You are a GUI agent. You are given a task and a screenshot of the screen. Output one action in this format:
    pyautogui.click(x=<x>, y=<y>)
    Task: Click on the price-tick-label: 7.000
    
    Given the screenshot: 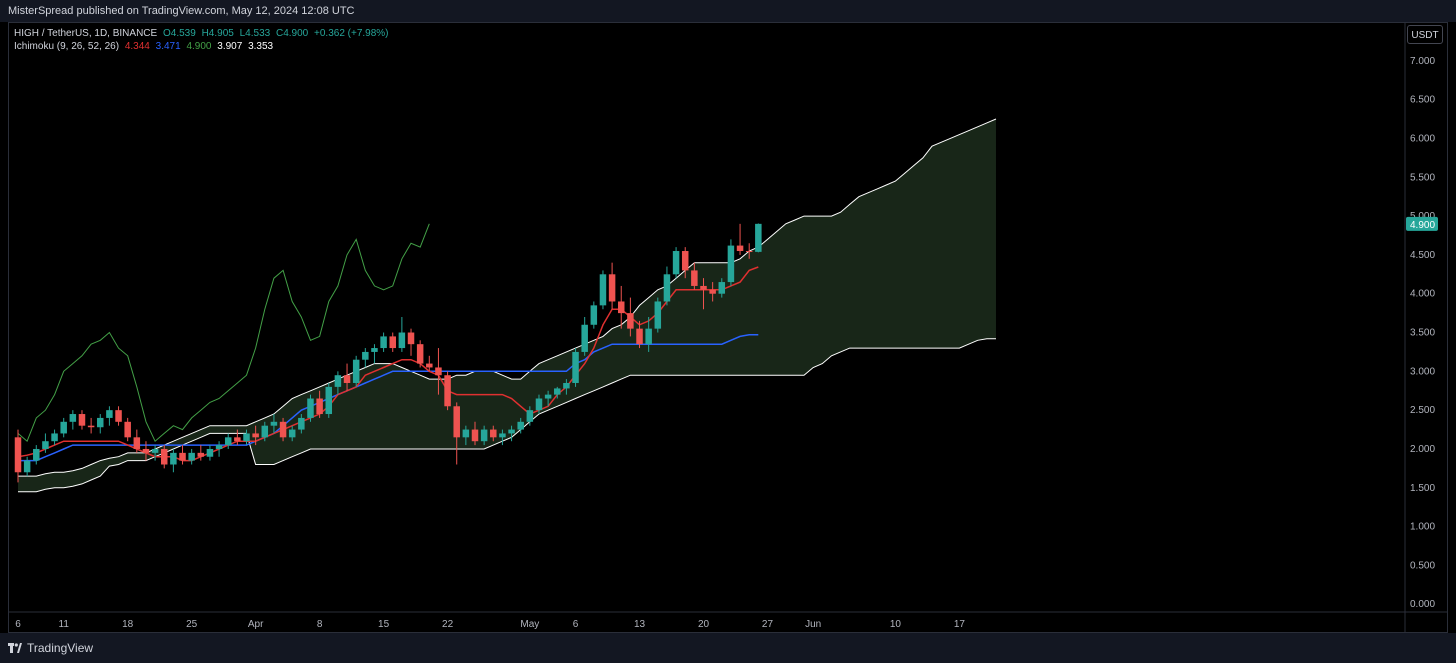 What is the action you would take?
    pyautogui.click(x=1422, y=61)
    